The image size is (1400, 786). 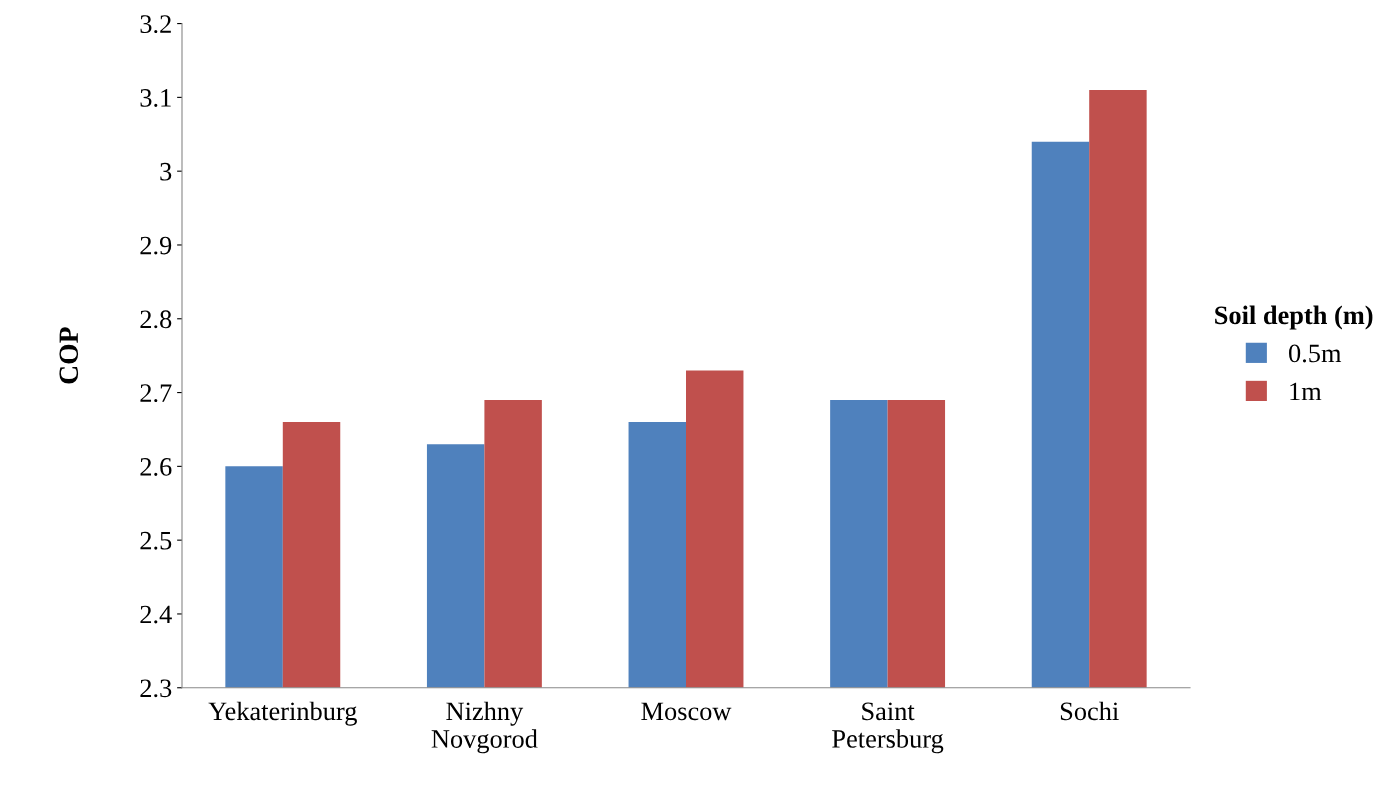 What do you see at coordinates (156, 467) in the screenshot?
I see `y-tick-label: 2.6` at bounding box center [156, 467].